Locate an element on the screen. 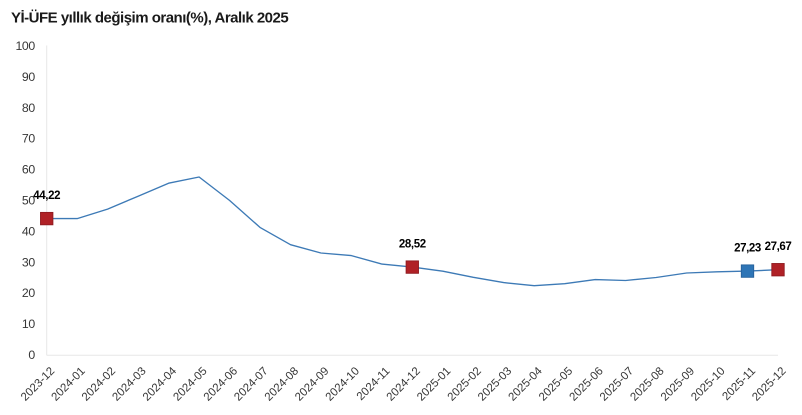 The image size is (802, 415). svg-text: 40 is located at coordinates (28, 231).